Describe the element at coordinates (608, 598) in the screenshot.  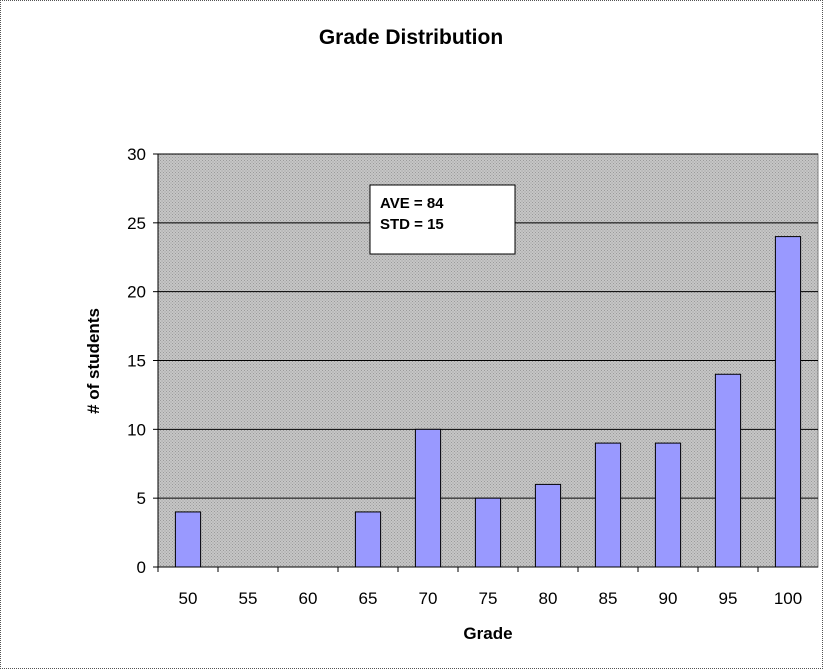
I see `x-tick-label: 85` at that location.